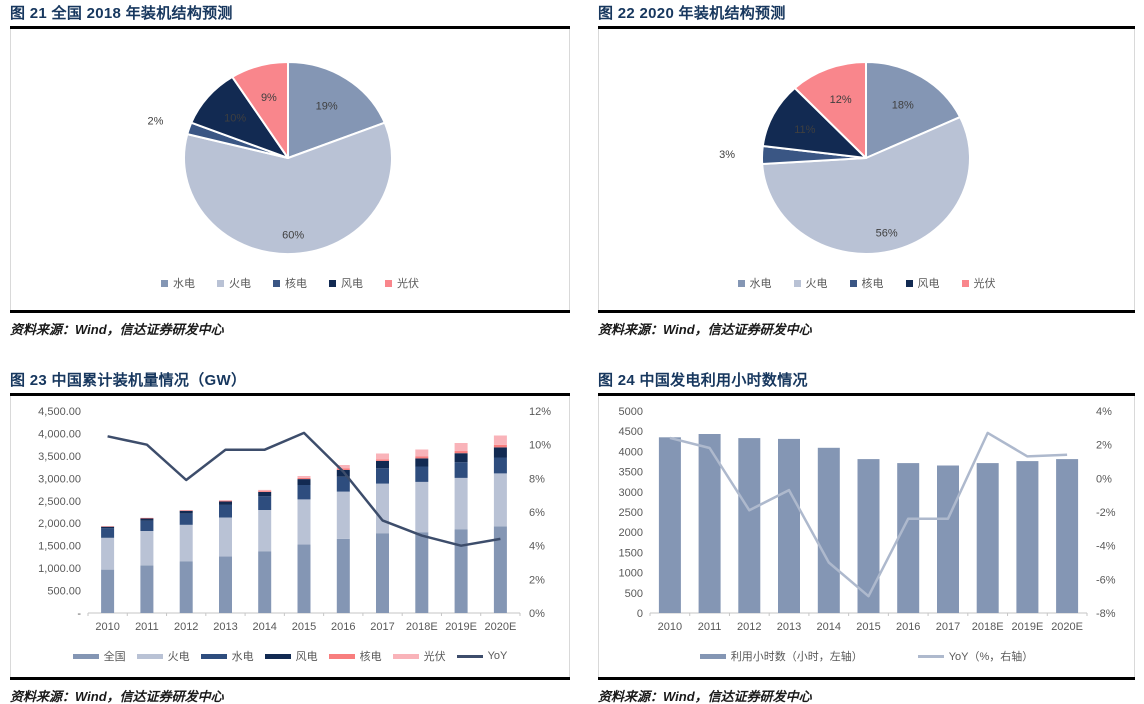 The height and width of the screenshot is (704, 1144). I want to click on bar-核电-2012, so click(186, 510).